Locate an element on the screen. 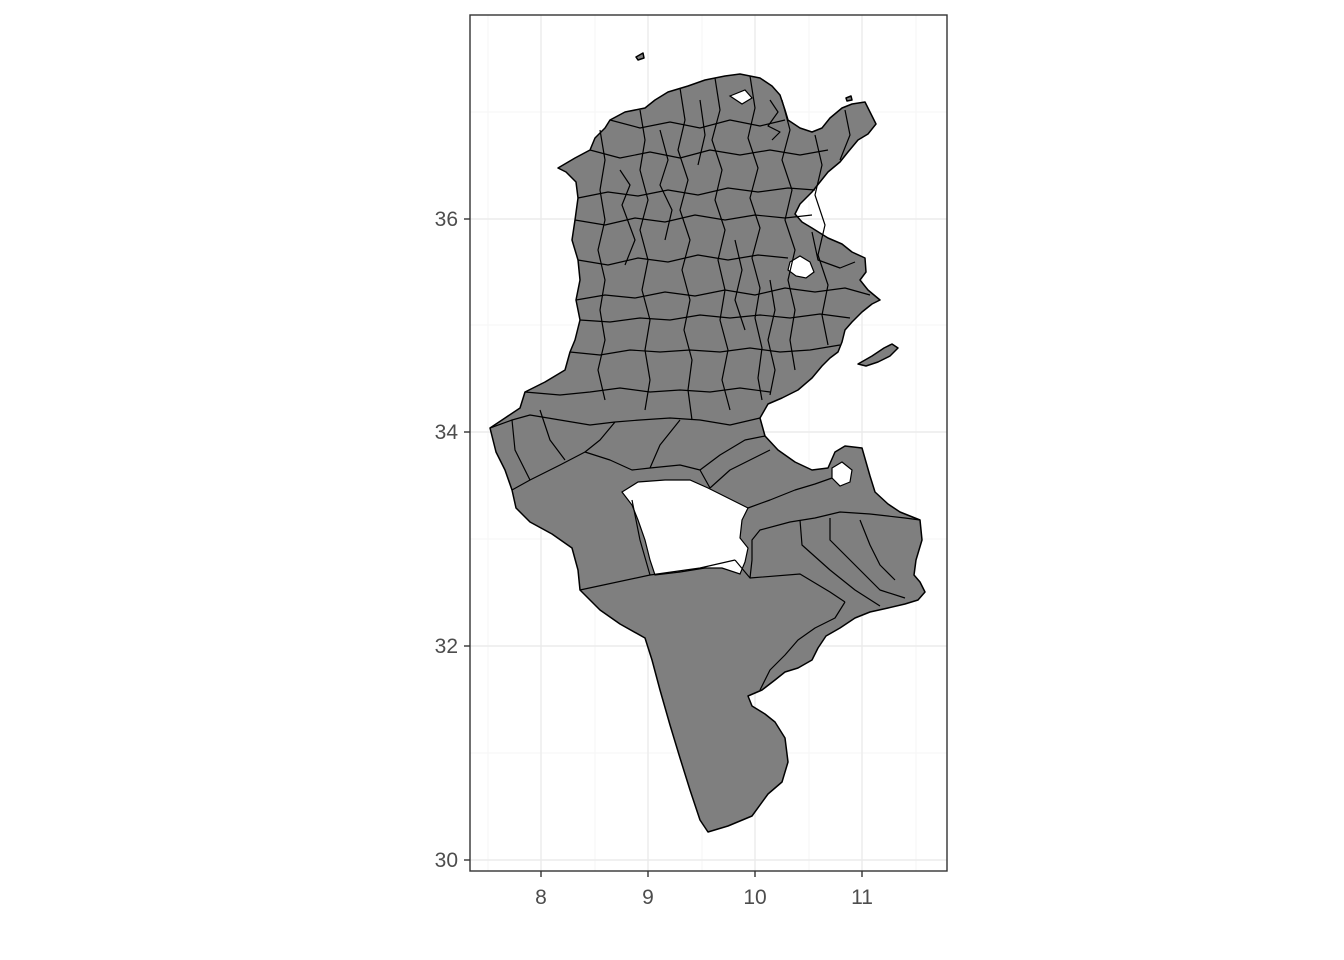 Image resolution: width=1344 pixels, height=960 pixels. y-axis-labels: 30 32 34 36 is located at coordinates (447, 540).